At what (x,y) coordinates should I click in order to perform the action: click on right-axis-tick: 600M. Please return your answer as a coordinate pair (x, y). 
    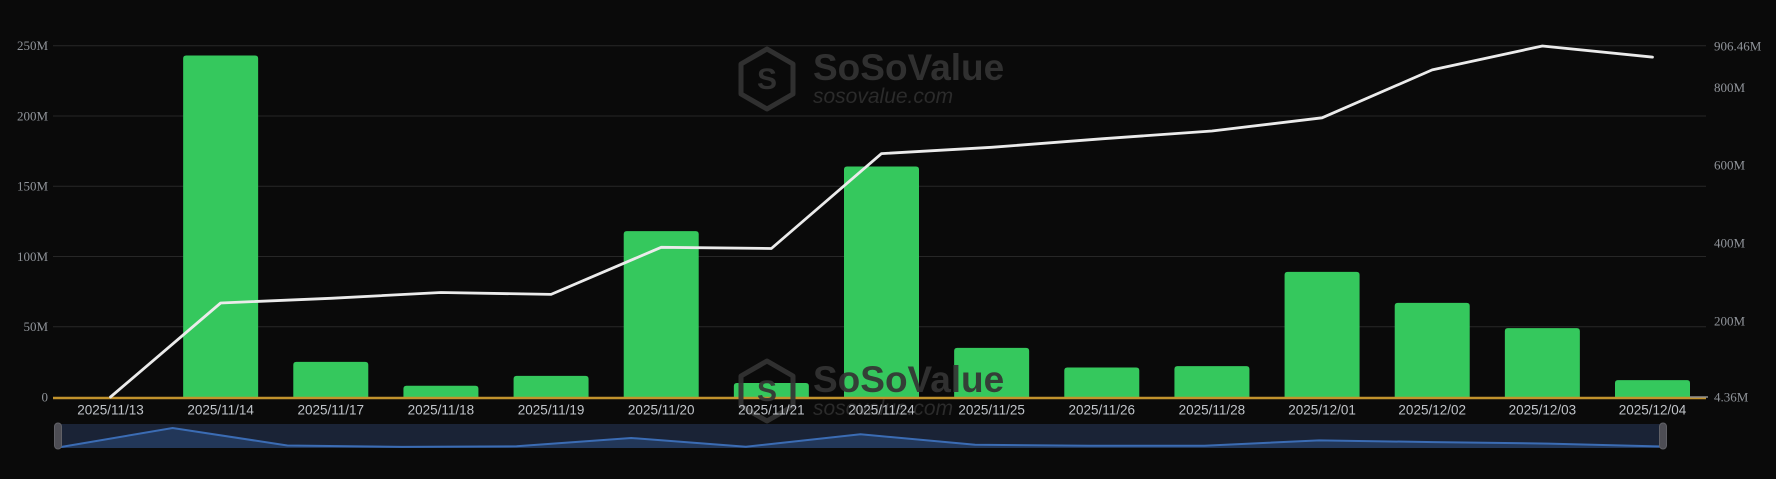
    Looking at the image, I should click on (1730, 165).